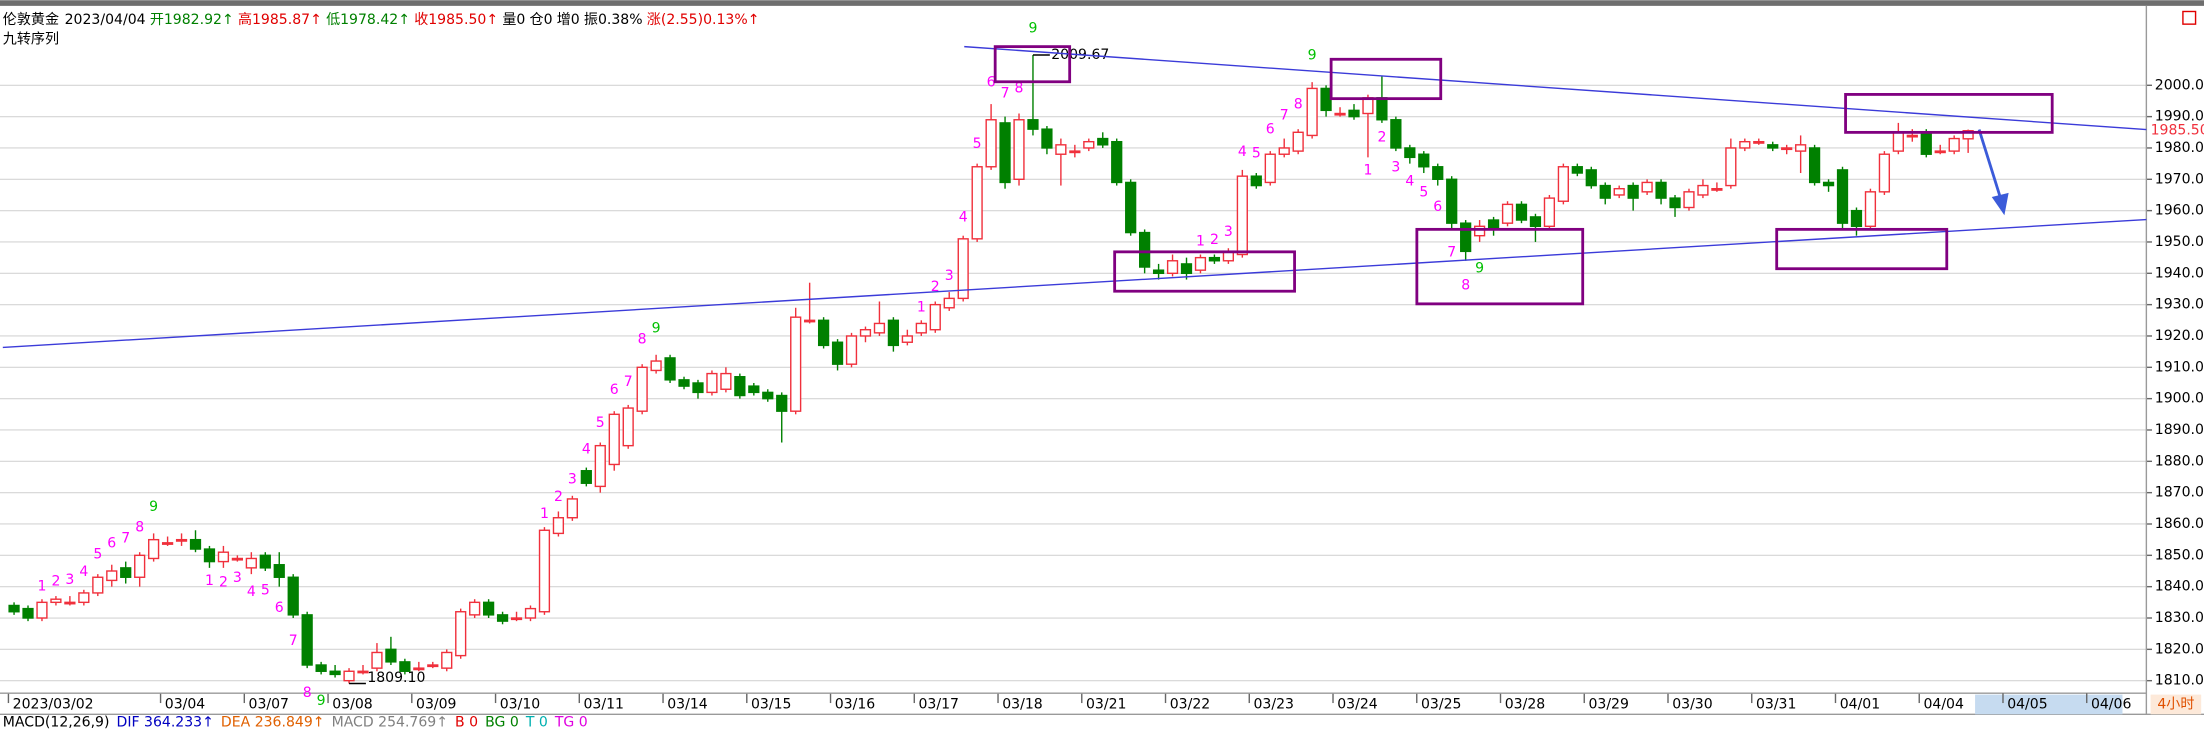 The width and height of the screenshot is (2204, 730). What do you see at coordinates (949, 276) in the screenshot?
I see `td-sell-count: 3` at bounding box center [949, 276].